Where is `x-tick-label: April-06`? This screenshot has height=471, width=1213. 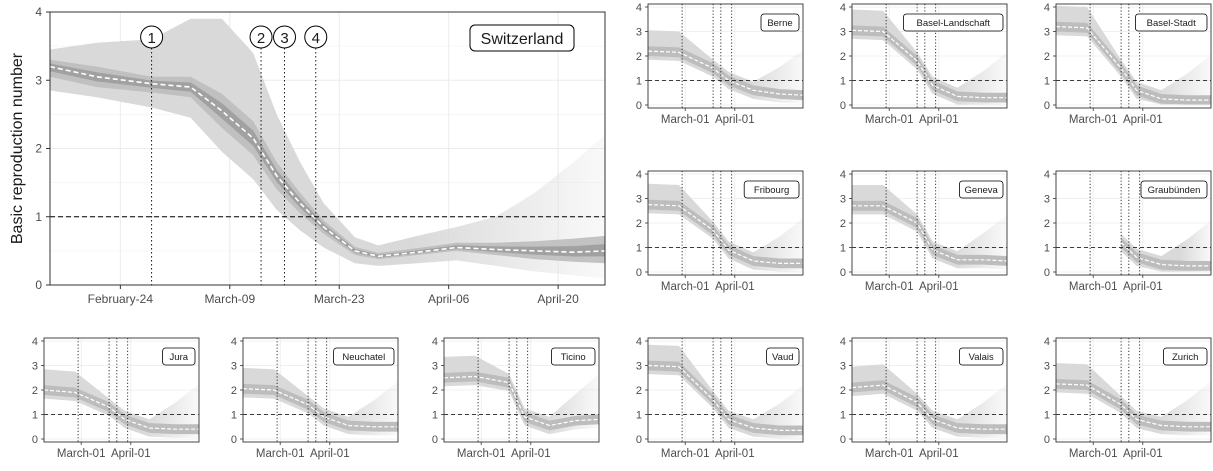
x-tick-label: April-06 is located at coordinates (449, 299).